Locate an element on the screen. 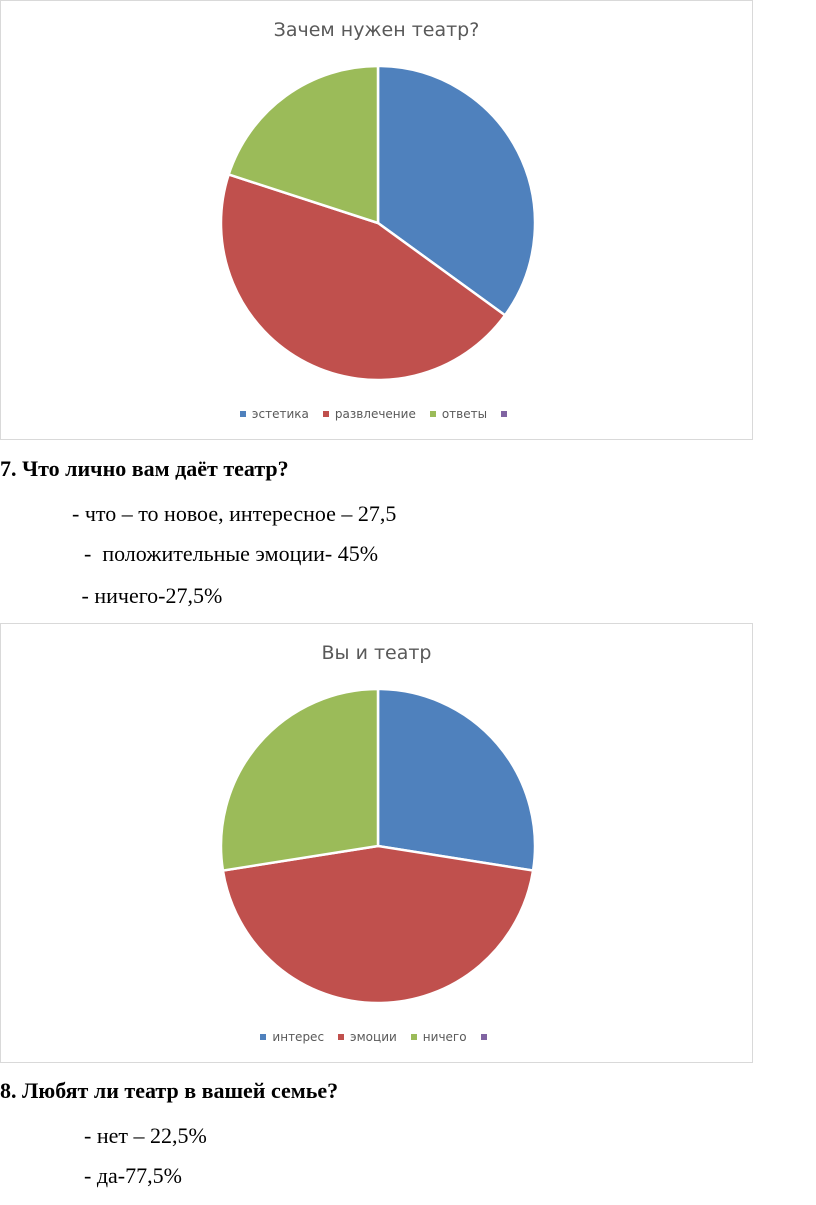  question-7-answer-1: - что – то новое, интересное – 27,5 is located at coordinates (234, 513).